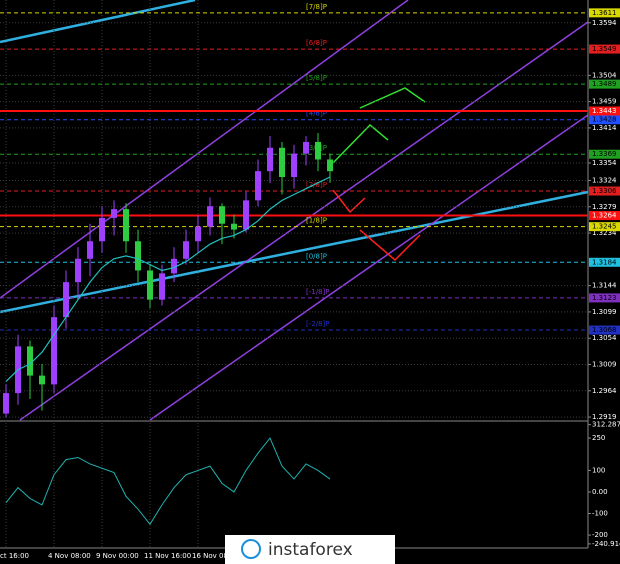 This screenshot has height=564, width=620. I want to click on level-price-label: 1.3068, so click(604, 330).